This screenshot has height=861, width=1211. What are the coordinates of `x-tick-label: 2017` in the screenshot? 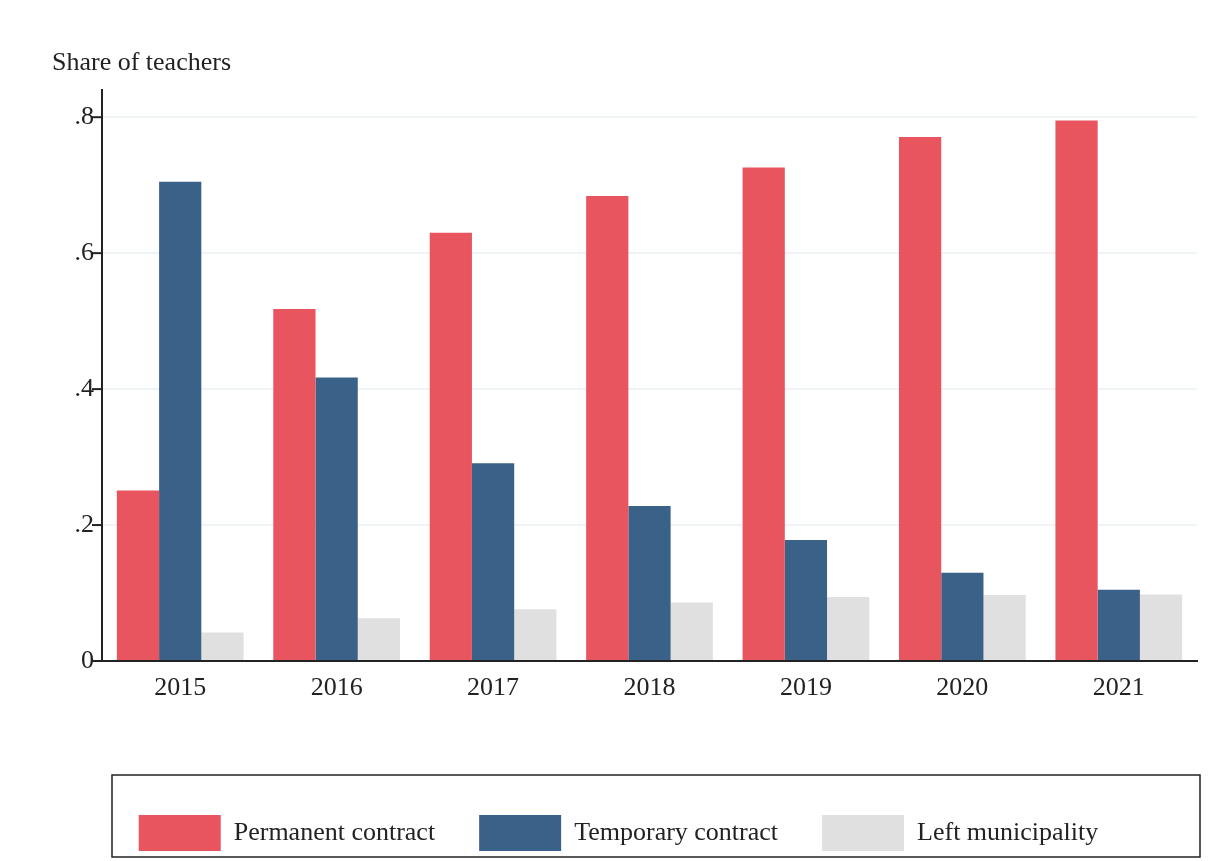 It's located at (493, 687).